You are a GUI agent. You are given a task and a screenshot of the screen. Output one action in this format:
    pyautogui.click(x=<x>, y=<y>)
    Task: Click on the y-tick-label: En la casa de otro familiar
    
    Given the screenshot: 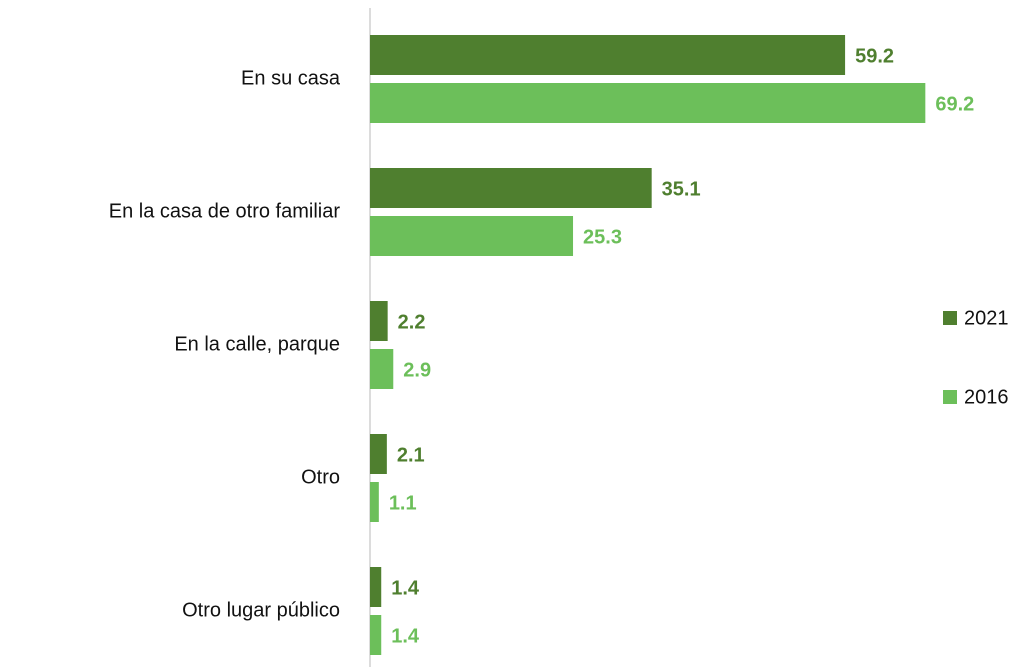 What is the action you would take?
    pyautogui.click(x=225, y=211)
    